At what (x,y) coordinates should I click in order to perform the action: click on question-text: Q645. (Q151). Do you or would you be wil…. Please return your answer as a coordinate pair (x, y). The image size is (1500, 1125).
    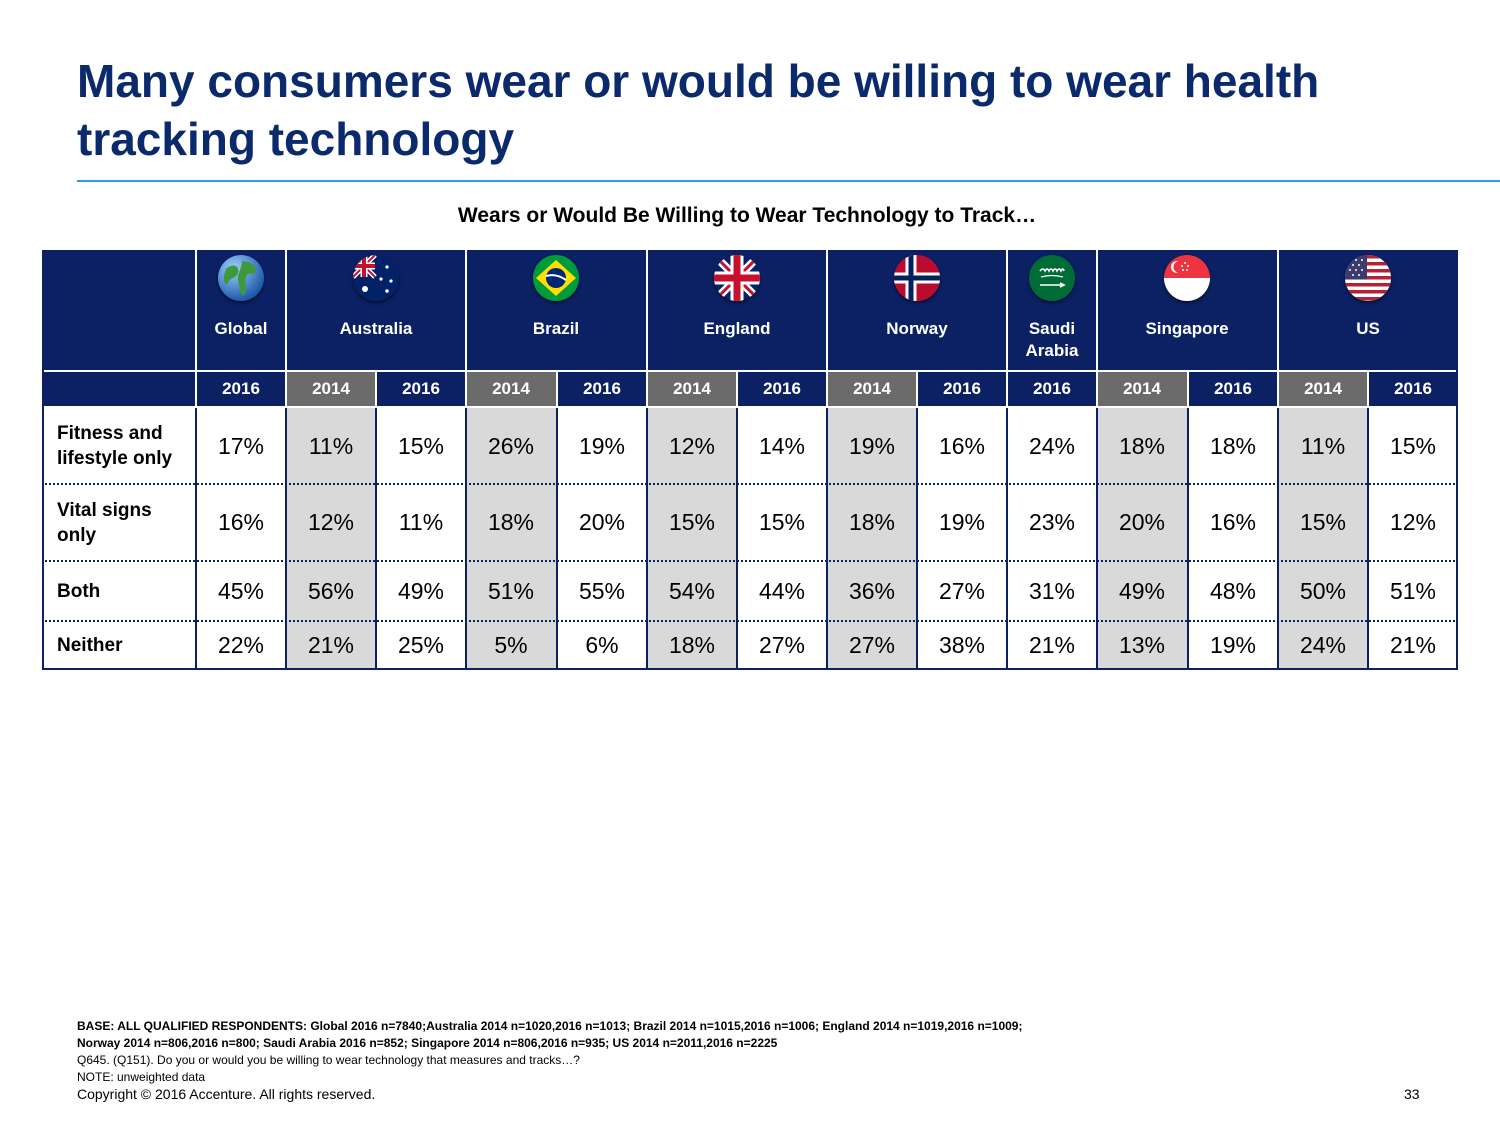
    Looking at the image, I should click on (328, 1060).